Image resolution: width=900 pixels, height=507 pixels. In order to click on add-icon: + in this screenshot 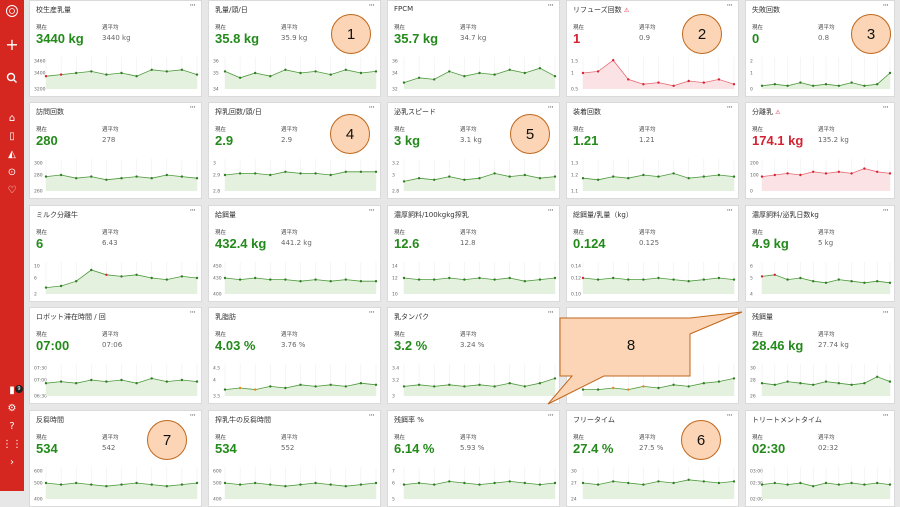, I will do `click(12, 44)`.